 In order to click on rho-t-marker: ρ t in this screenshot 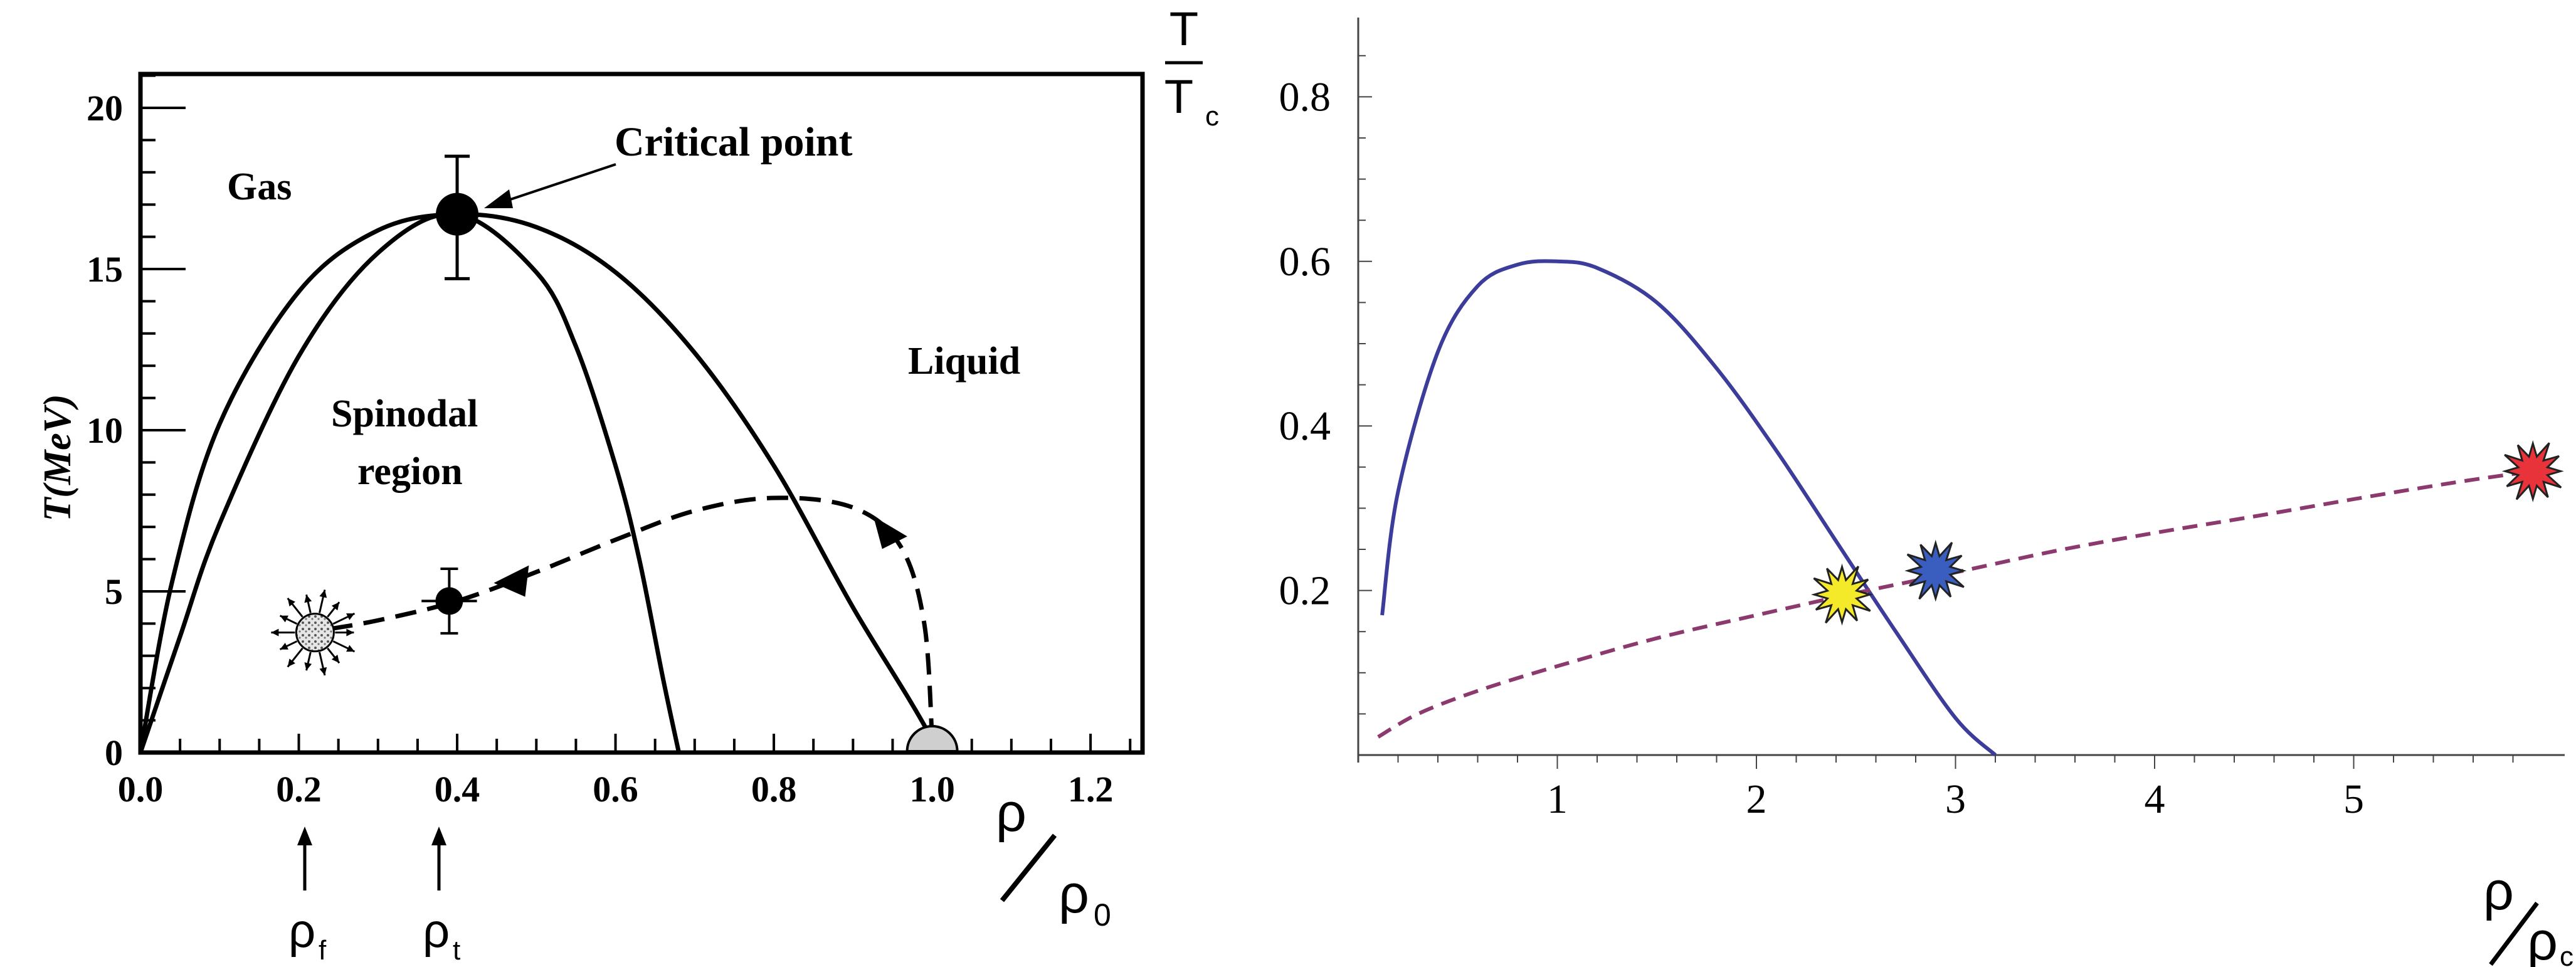, I will do `click(441, 896)`.